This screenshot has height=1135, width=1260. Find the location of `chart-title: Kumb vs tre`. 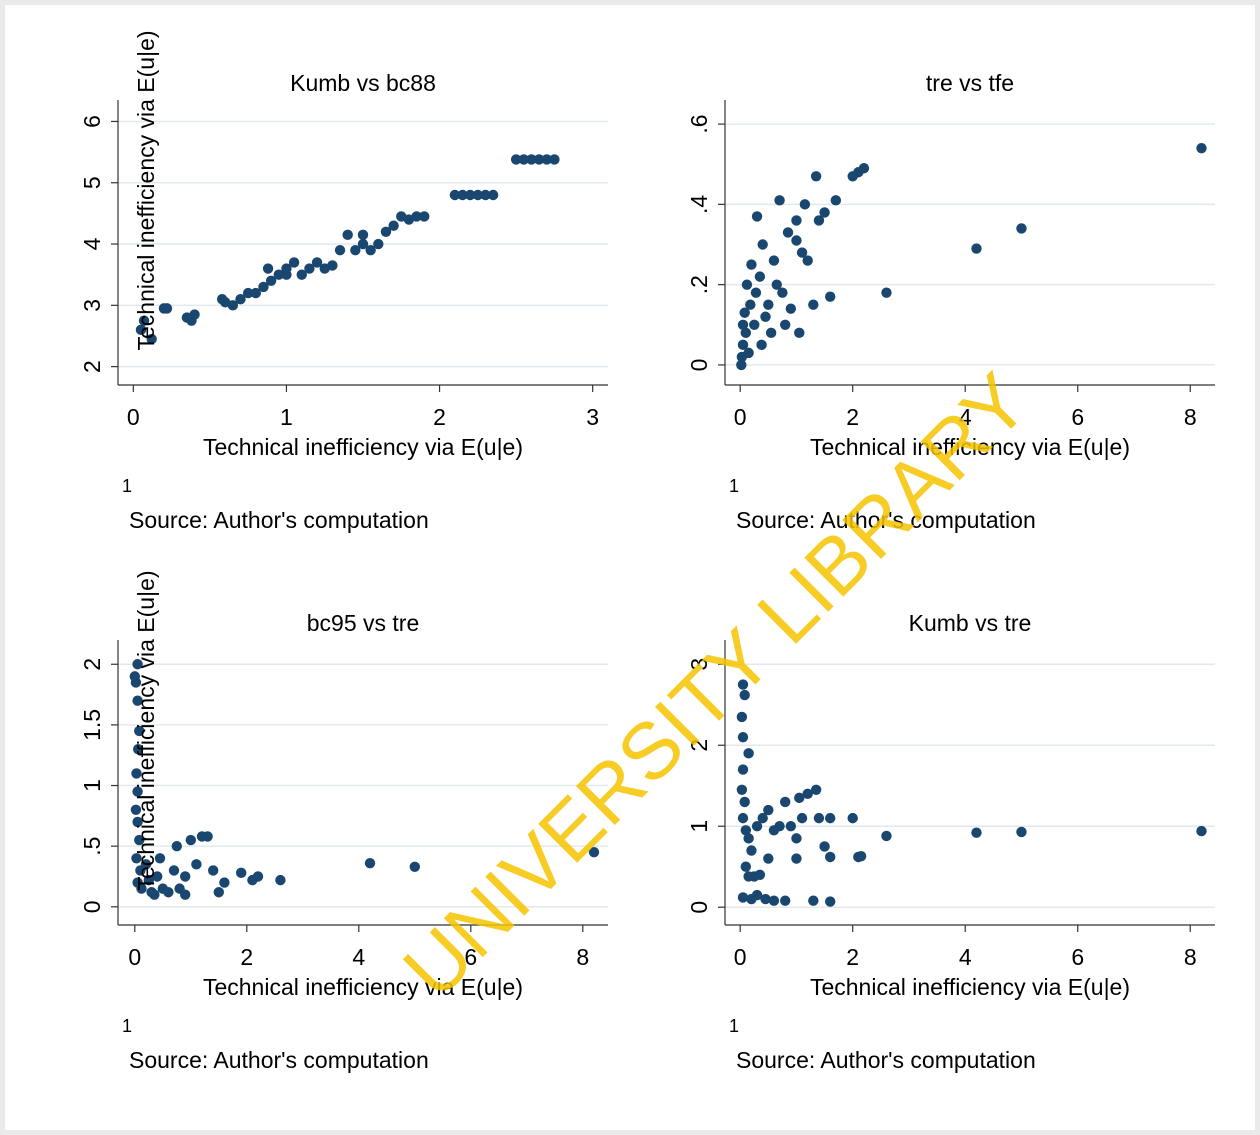

chart-title: Kumb vs tre is located at coordinates (970, 623).